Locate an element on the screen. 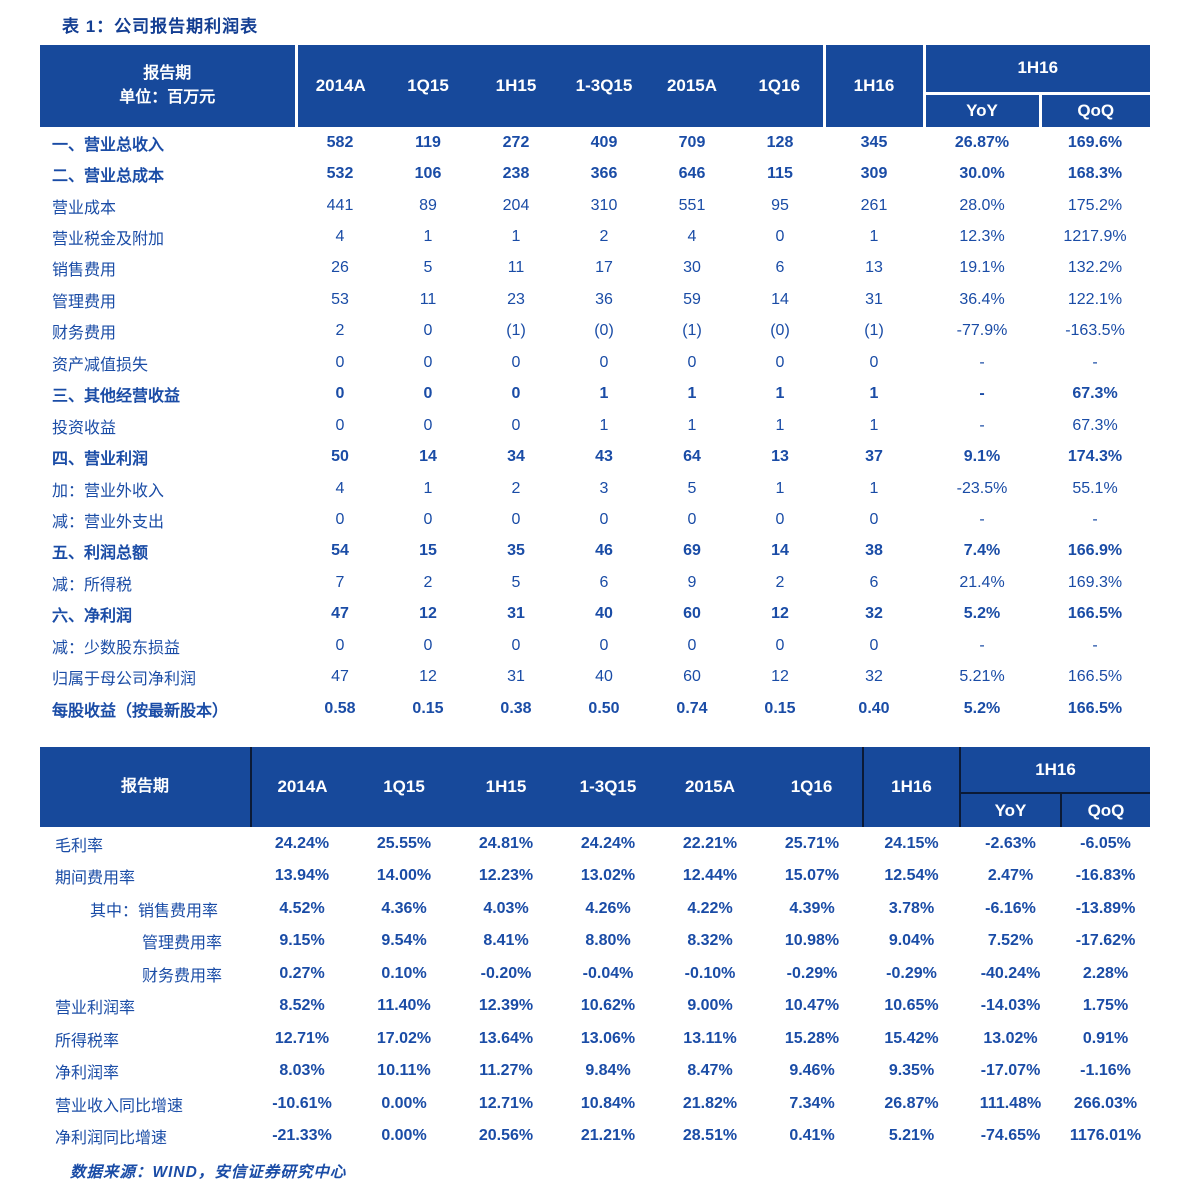  cell: 53 is located at coordinates (340, 299).